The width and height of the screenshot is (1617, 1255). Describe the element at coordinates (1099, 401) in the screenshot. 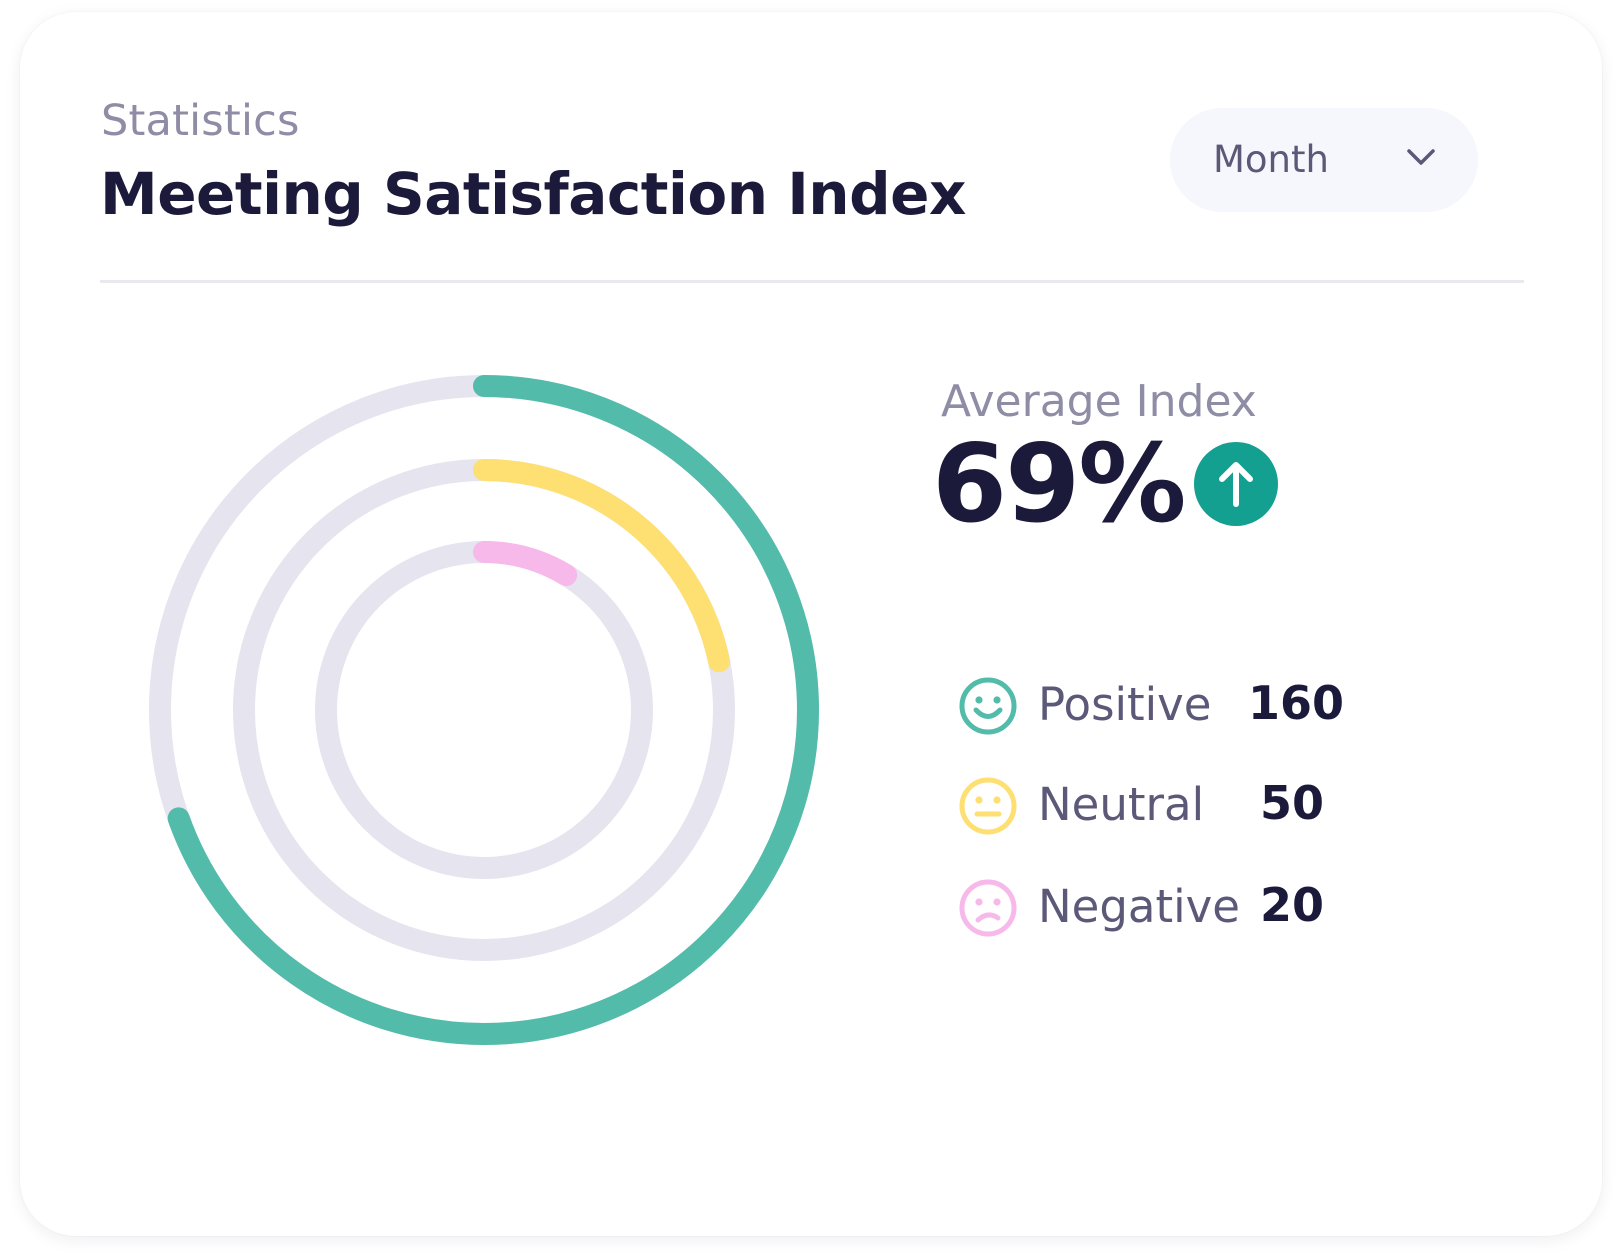

I see `average-index-label: Average Index` at that location.